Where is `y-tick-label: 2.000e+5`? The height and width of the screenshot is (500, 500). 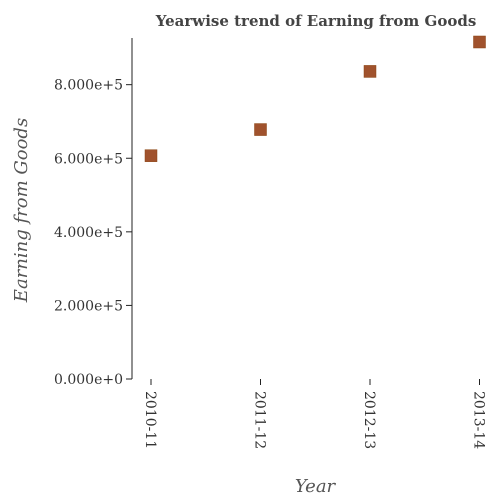
y-tick-label: 2.000e+5 is located at coordinates (88, 306).